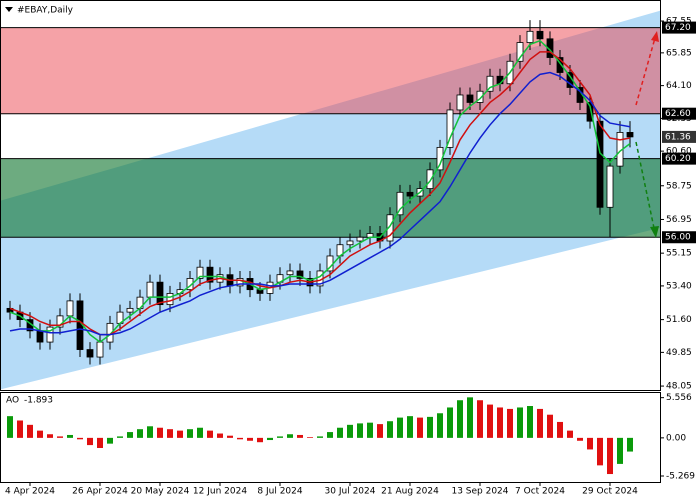  What do you see at coordinates (679, 152) in the screenshot?
I see `y-tick-label: 60.60` at bounding box center [679, 152].